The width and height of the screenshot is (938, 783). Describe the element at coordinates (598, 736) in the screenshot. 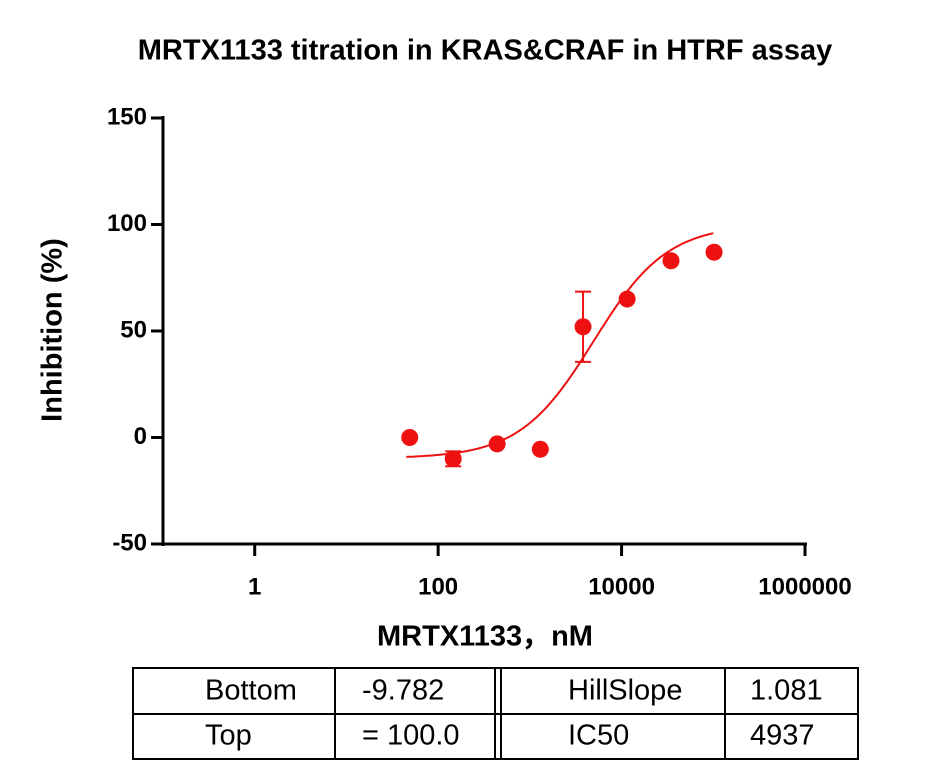

I see `table-cell: IC50` at that location.